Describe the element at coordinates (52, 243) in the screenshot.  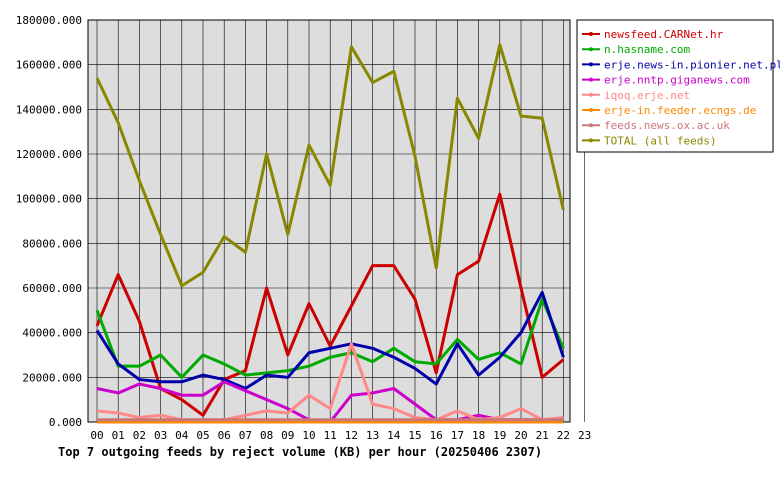
I see `y-tick-label: 80000.000` at that location.